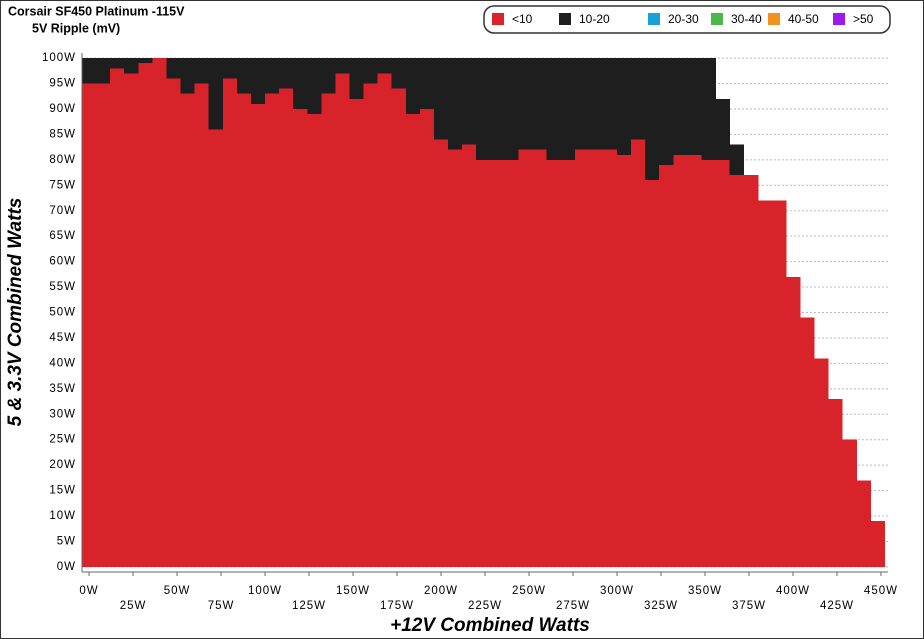 The height and width of the screenshot is (639, 924). Describe the element at coordinates (661, 606) in the screenshot. I see `x-tick-label: 325W` at that location.